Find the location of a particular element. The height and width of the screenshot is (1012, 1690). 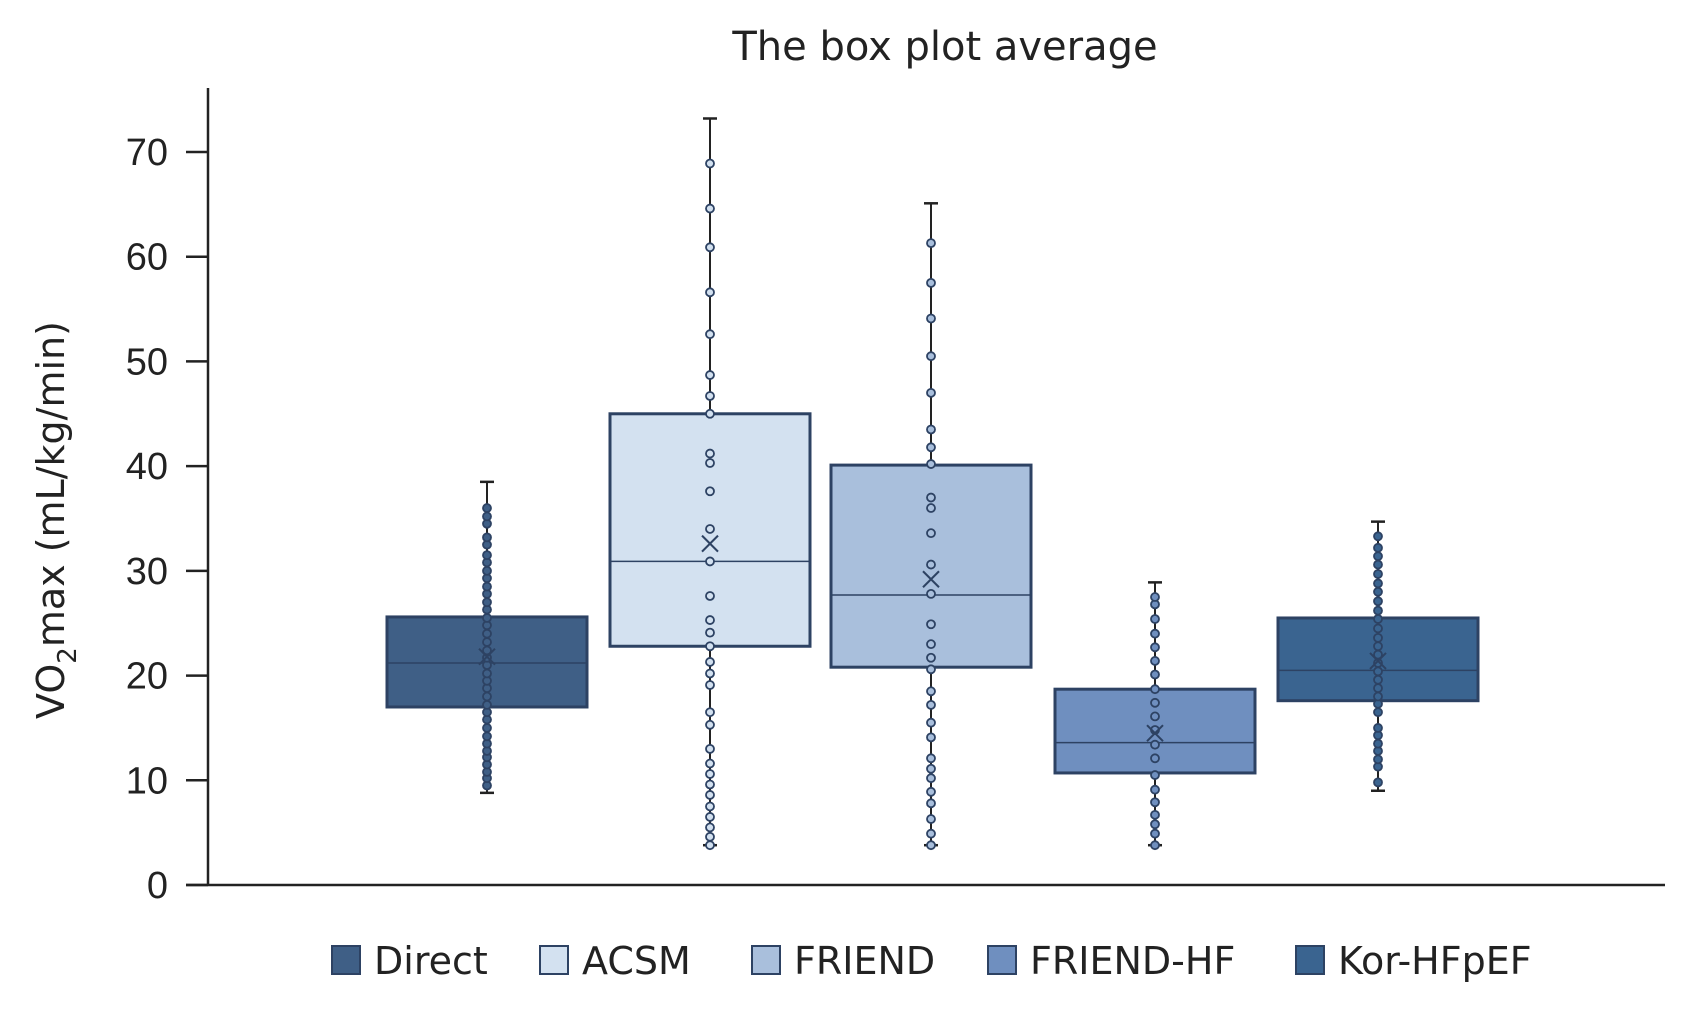

box-friend-hf is located at coordinates (1155, 716).